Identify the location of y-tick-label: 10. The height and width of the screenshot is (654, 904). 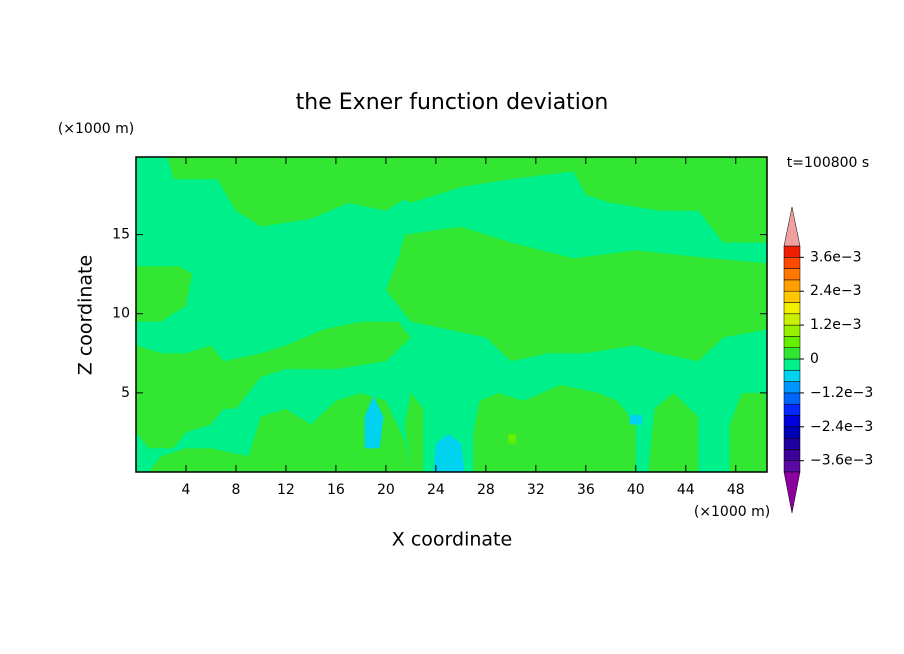
(121, 314).